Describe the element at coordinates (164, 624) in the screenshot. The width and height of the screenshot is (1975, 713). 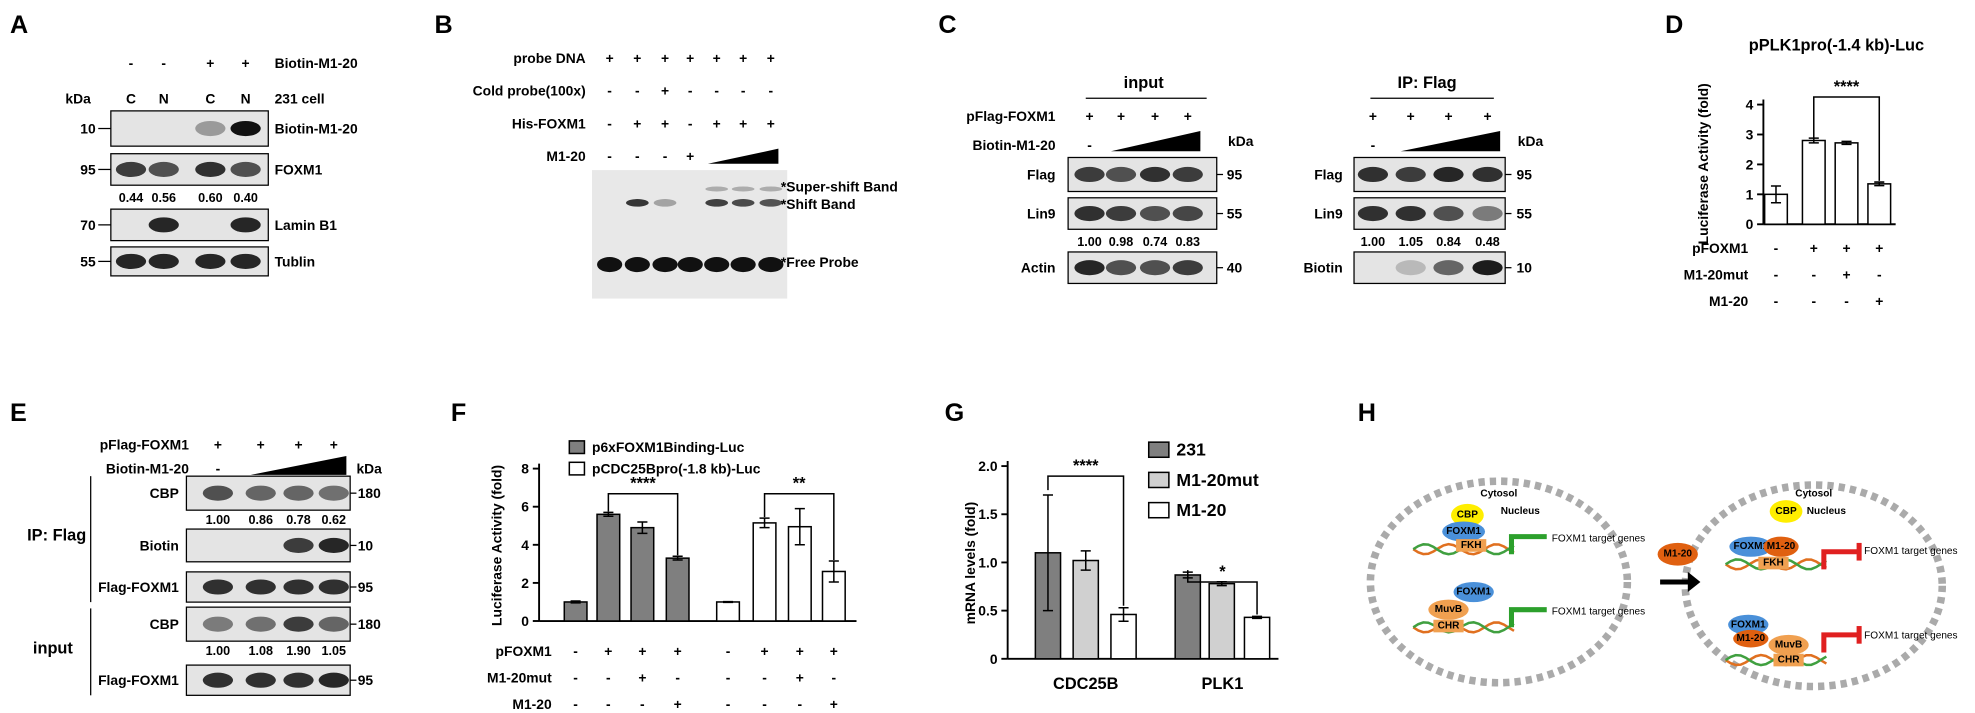
I see `label: CBP` at that location.